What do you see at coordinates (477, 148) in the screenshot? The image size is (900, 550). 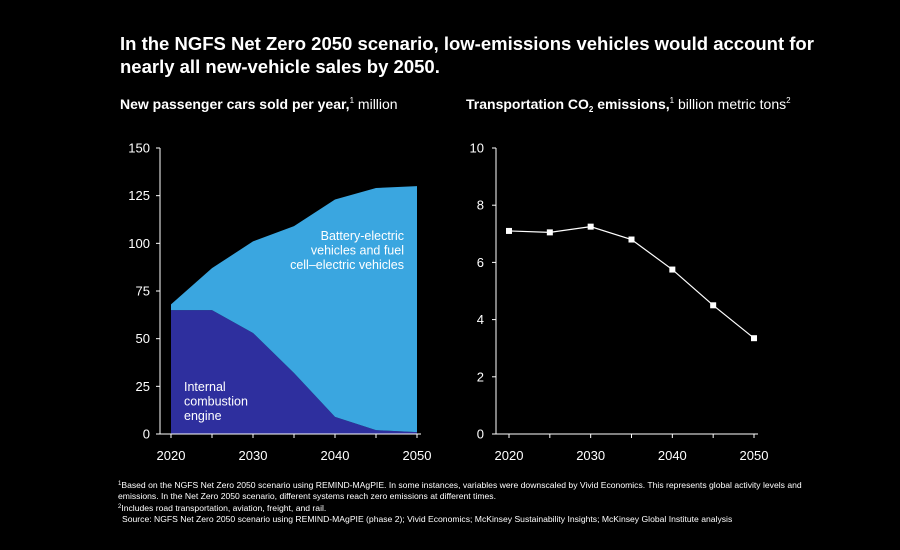 I see `right-y-tick-label: 10` at bounding box center [477, 148].